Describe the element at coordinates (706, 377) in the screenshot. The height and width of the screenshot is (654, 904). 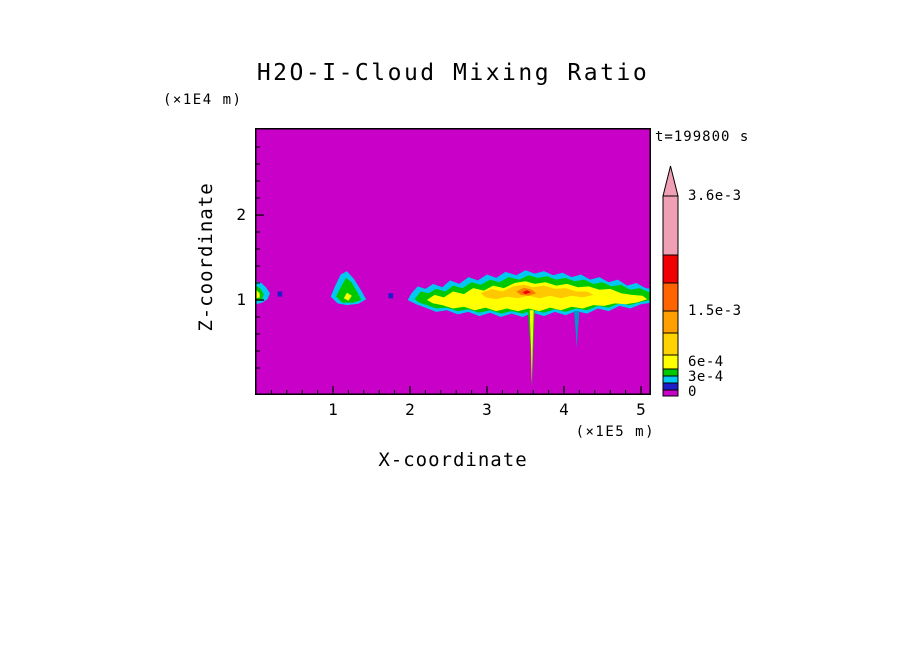
I see `colorbar-level-label: 3e-4` at that location.